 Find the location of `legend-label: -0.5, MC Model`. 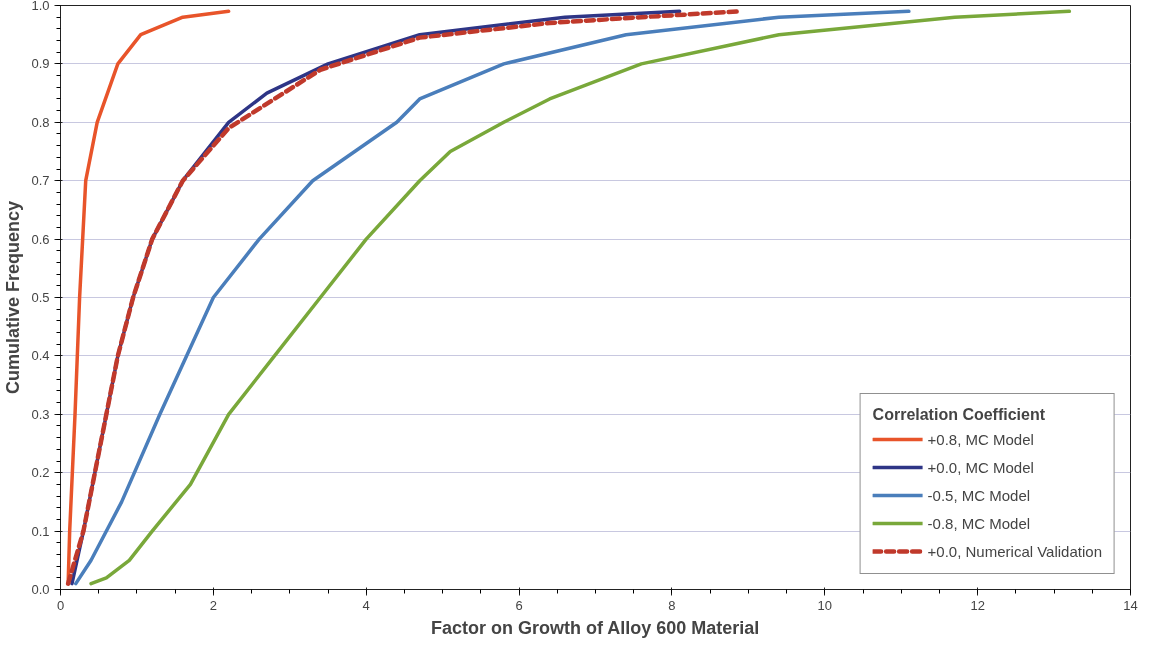

legend-label: -0.5, MC Model is located at coordinates (979, 495).